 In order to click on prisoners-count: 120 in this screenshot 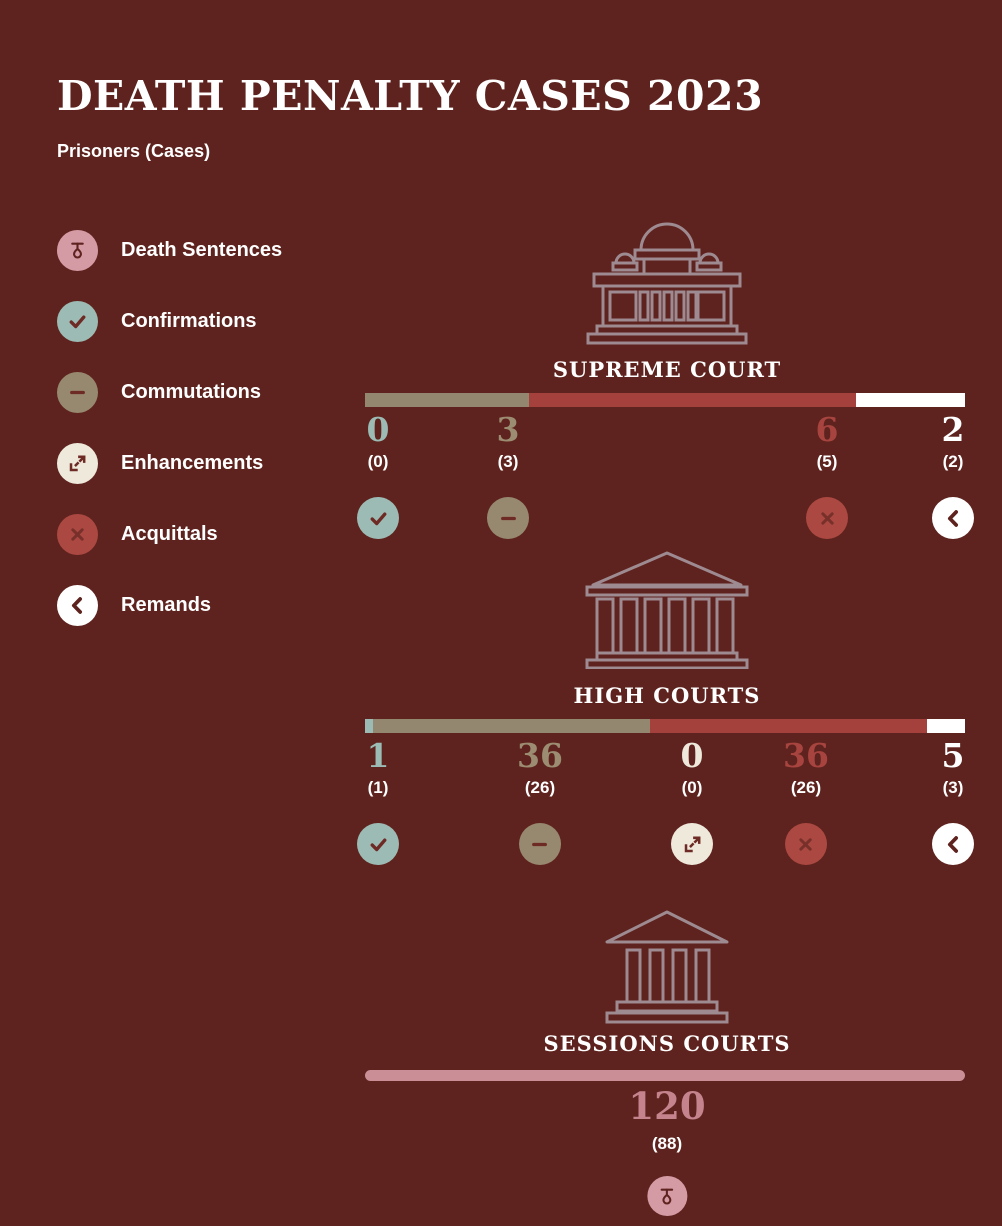, I will do `click(667, 1106)`.